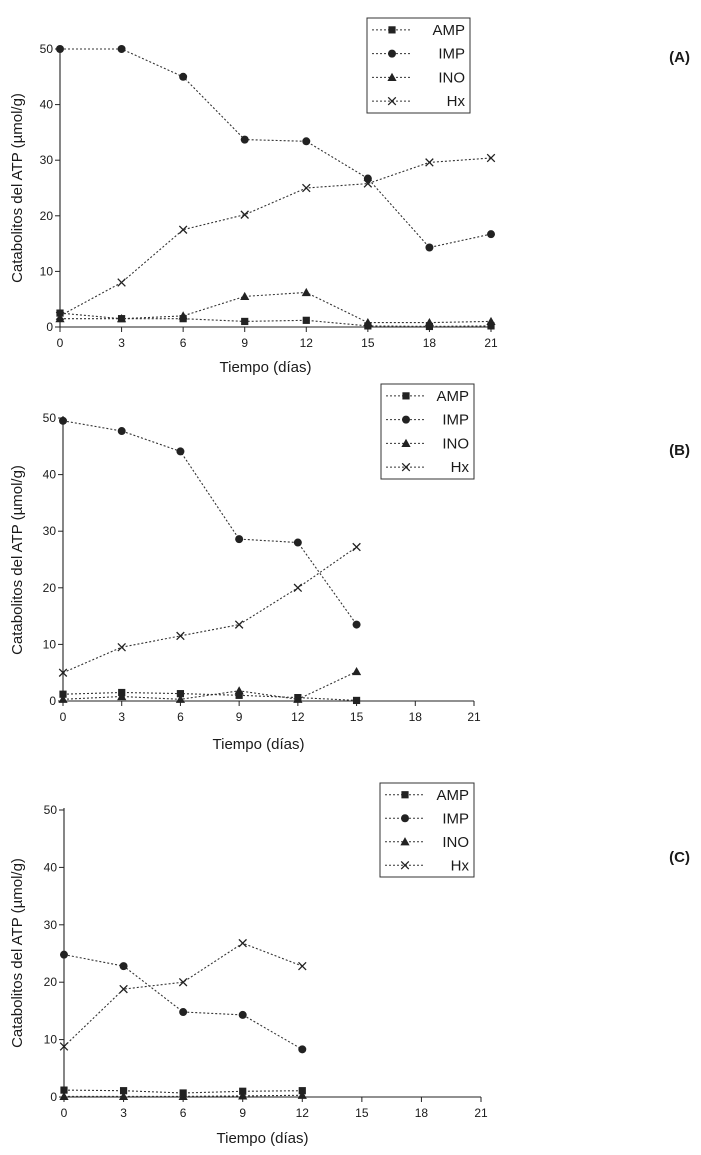  What do you see at coordinates (405, 865) in the screenshot?
I see `legend-marker-hx` at bounding box center [405, 865].